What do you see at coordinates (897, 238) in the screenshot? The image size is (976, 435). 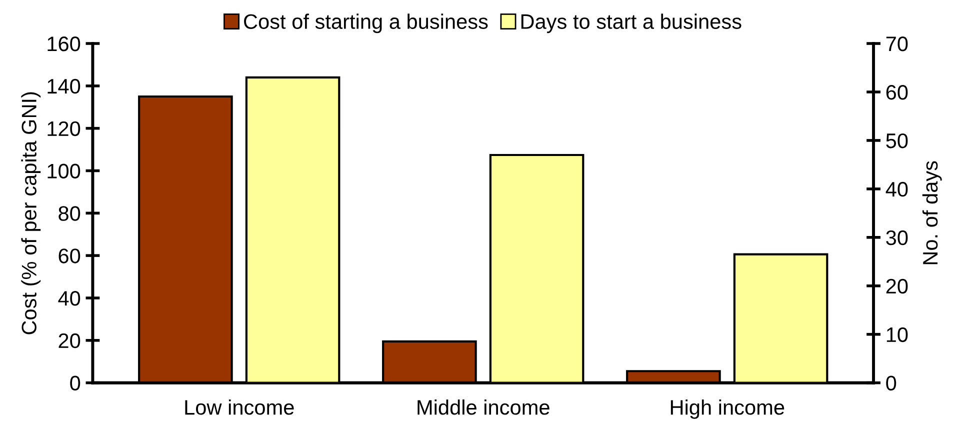 I see `y2-tick-label: 30` at bounding box center [897, 238].